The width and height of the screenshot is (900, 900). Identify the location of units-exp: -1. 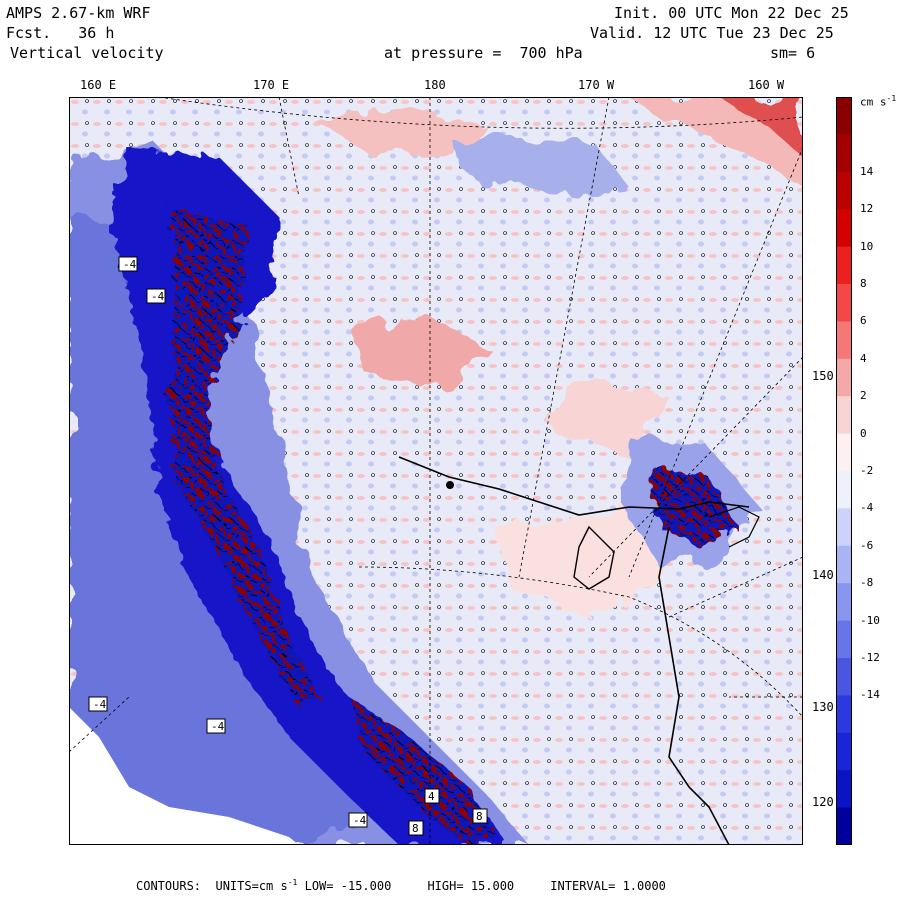
(292, 882).